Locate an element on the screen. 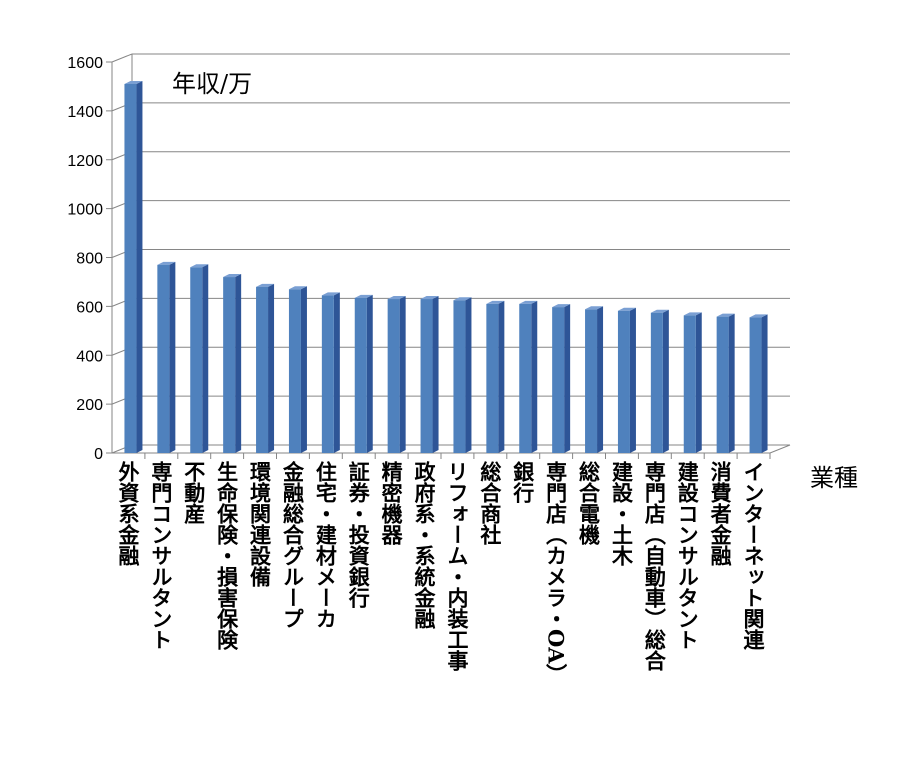 This screenshot has height=780, width=918. category-label: 消費者金融 is located at coordinates (720, 513).